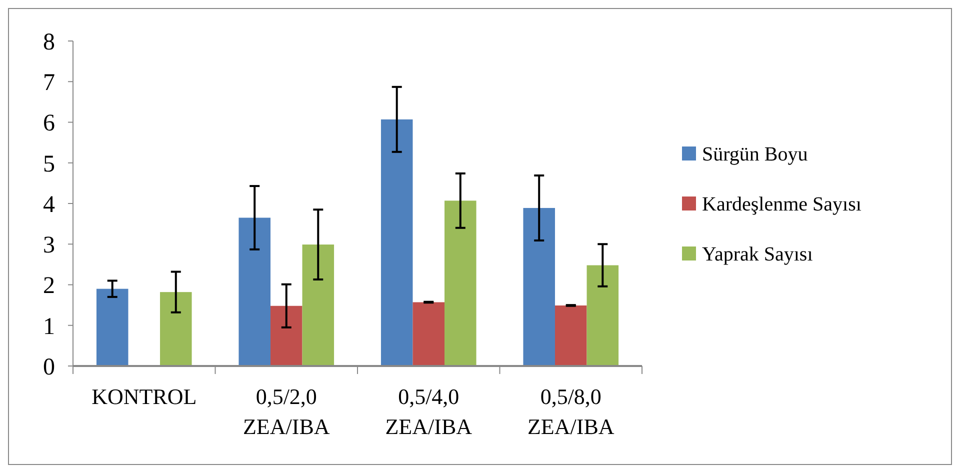 Image resolution: width=960 pixels, height=473 pixels. Describe the element at coordinates (49, 367) in the screenshot. I see `y-tick-label: 0` at that location.